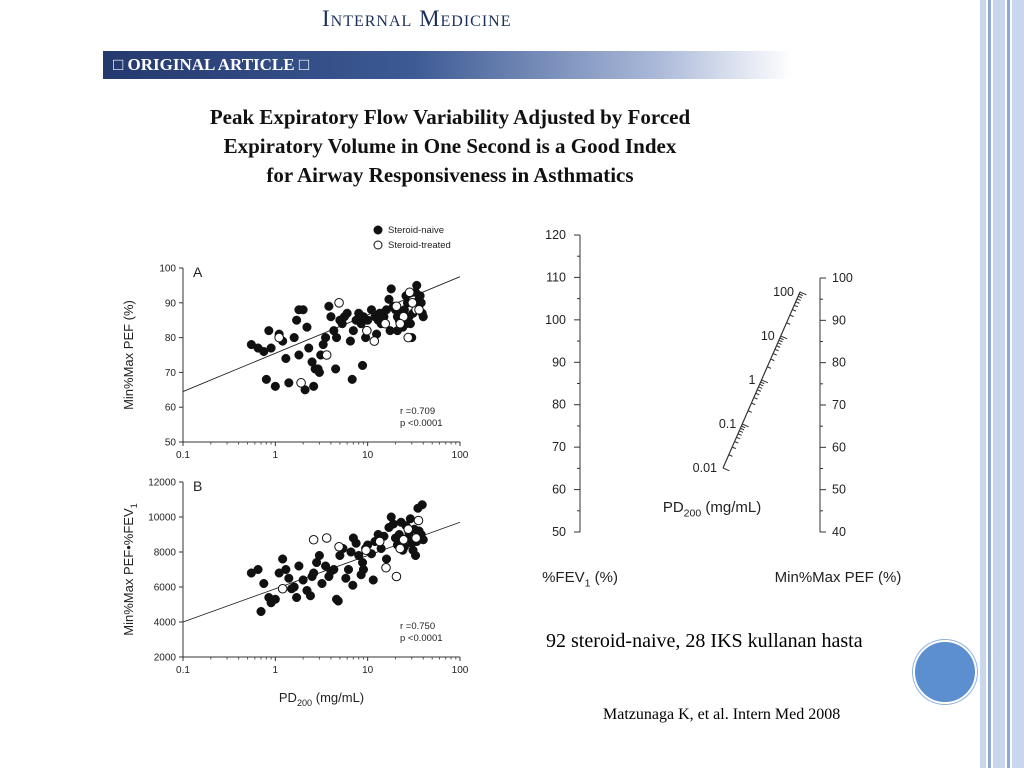 The image size is (1024, 768). Describe the element at coordinates (768, 336) in the screenshot. I see `pd200-tick-label: 10` at that location.